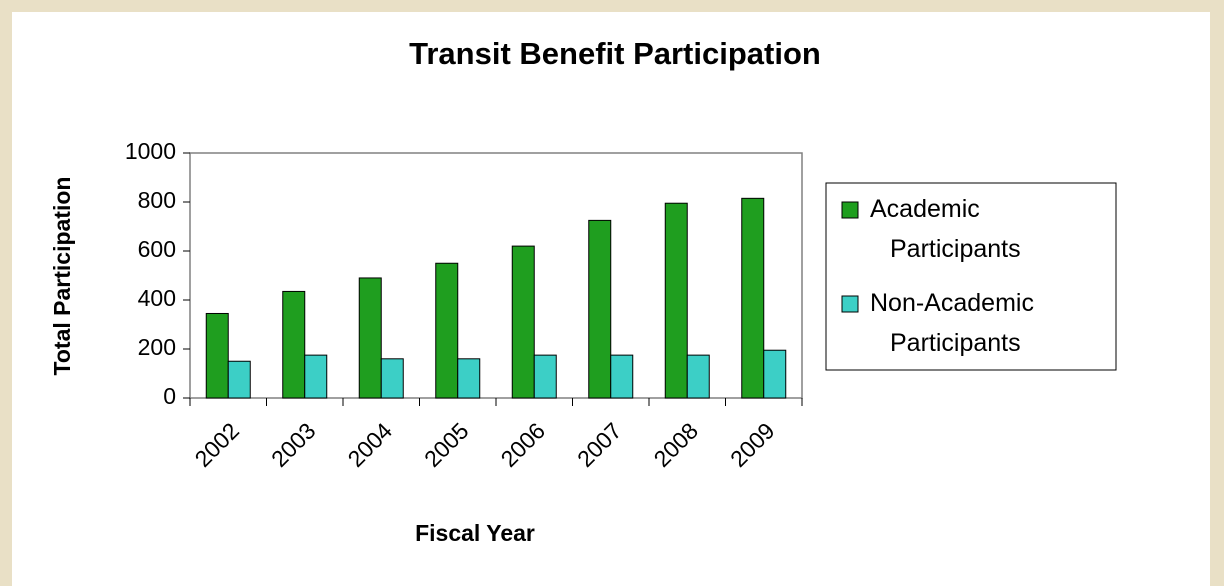  I want to click on y-tick-label: 800, so click(157, 200).